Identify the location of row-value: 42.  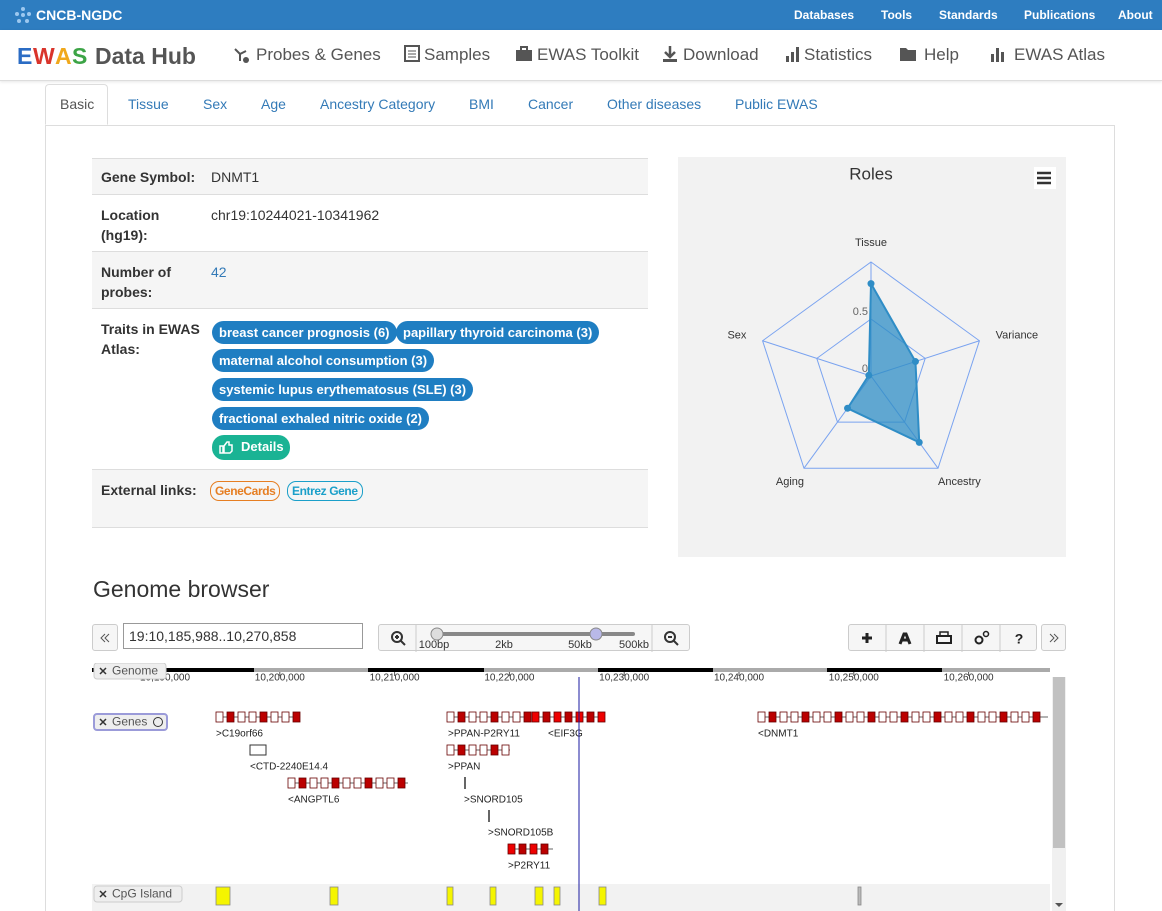
(219, 272).